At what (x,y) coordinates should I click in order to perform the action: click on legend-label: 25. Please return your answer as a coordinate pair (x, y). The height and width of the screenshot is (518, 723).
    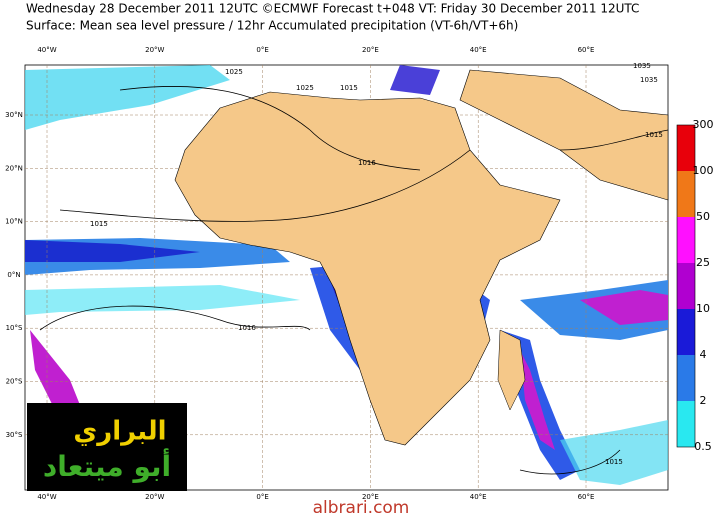
    Looking at the image, I should click on (703, 262).